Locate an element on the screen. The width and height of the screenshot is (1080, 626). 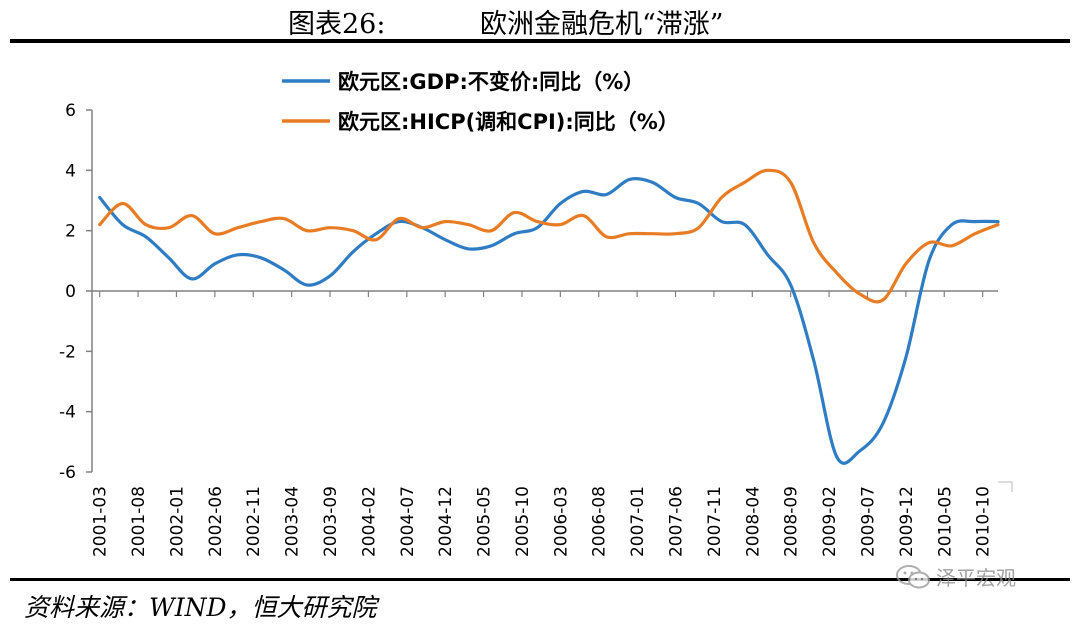
x-tick-label: 2004-07 is located at coordinates (408, 521).